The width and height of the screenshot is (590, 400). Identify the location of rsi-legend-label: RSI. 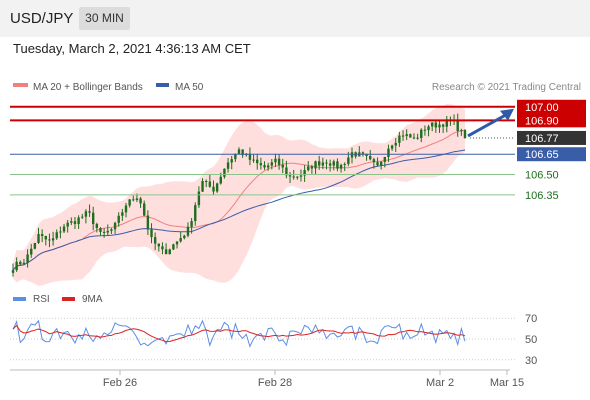
(41, 299).